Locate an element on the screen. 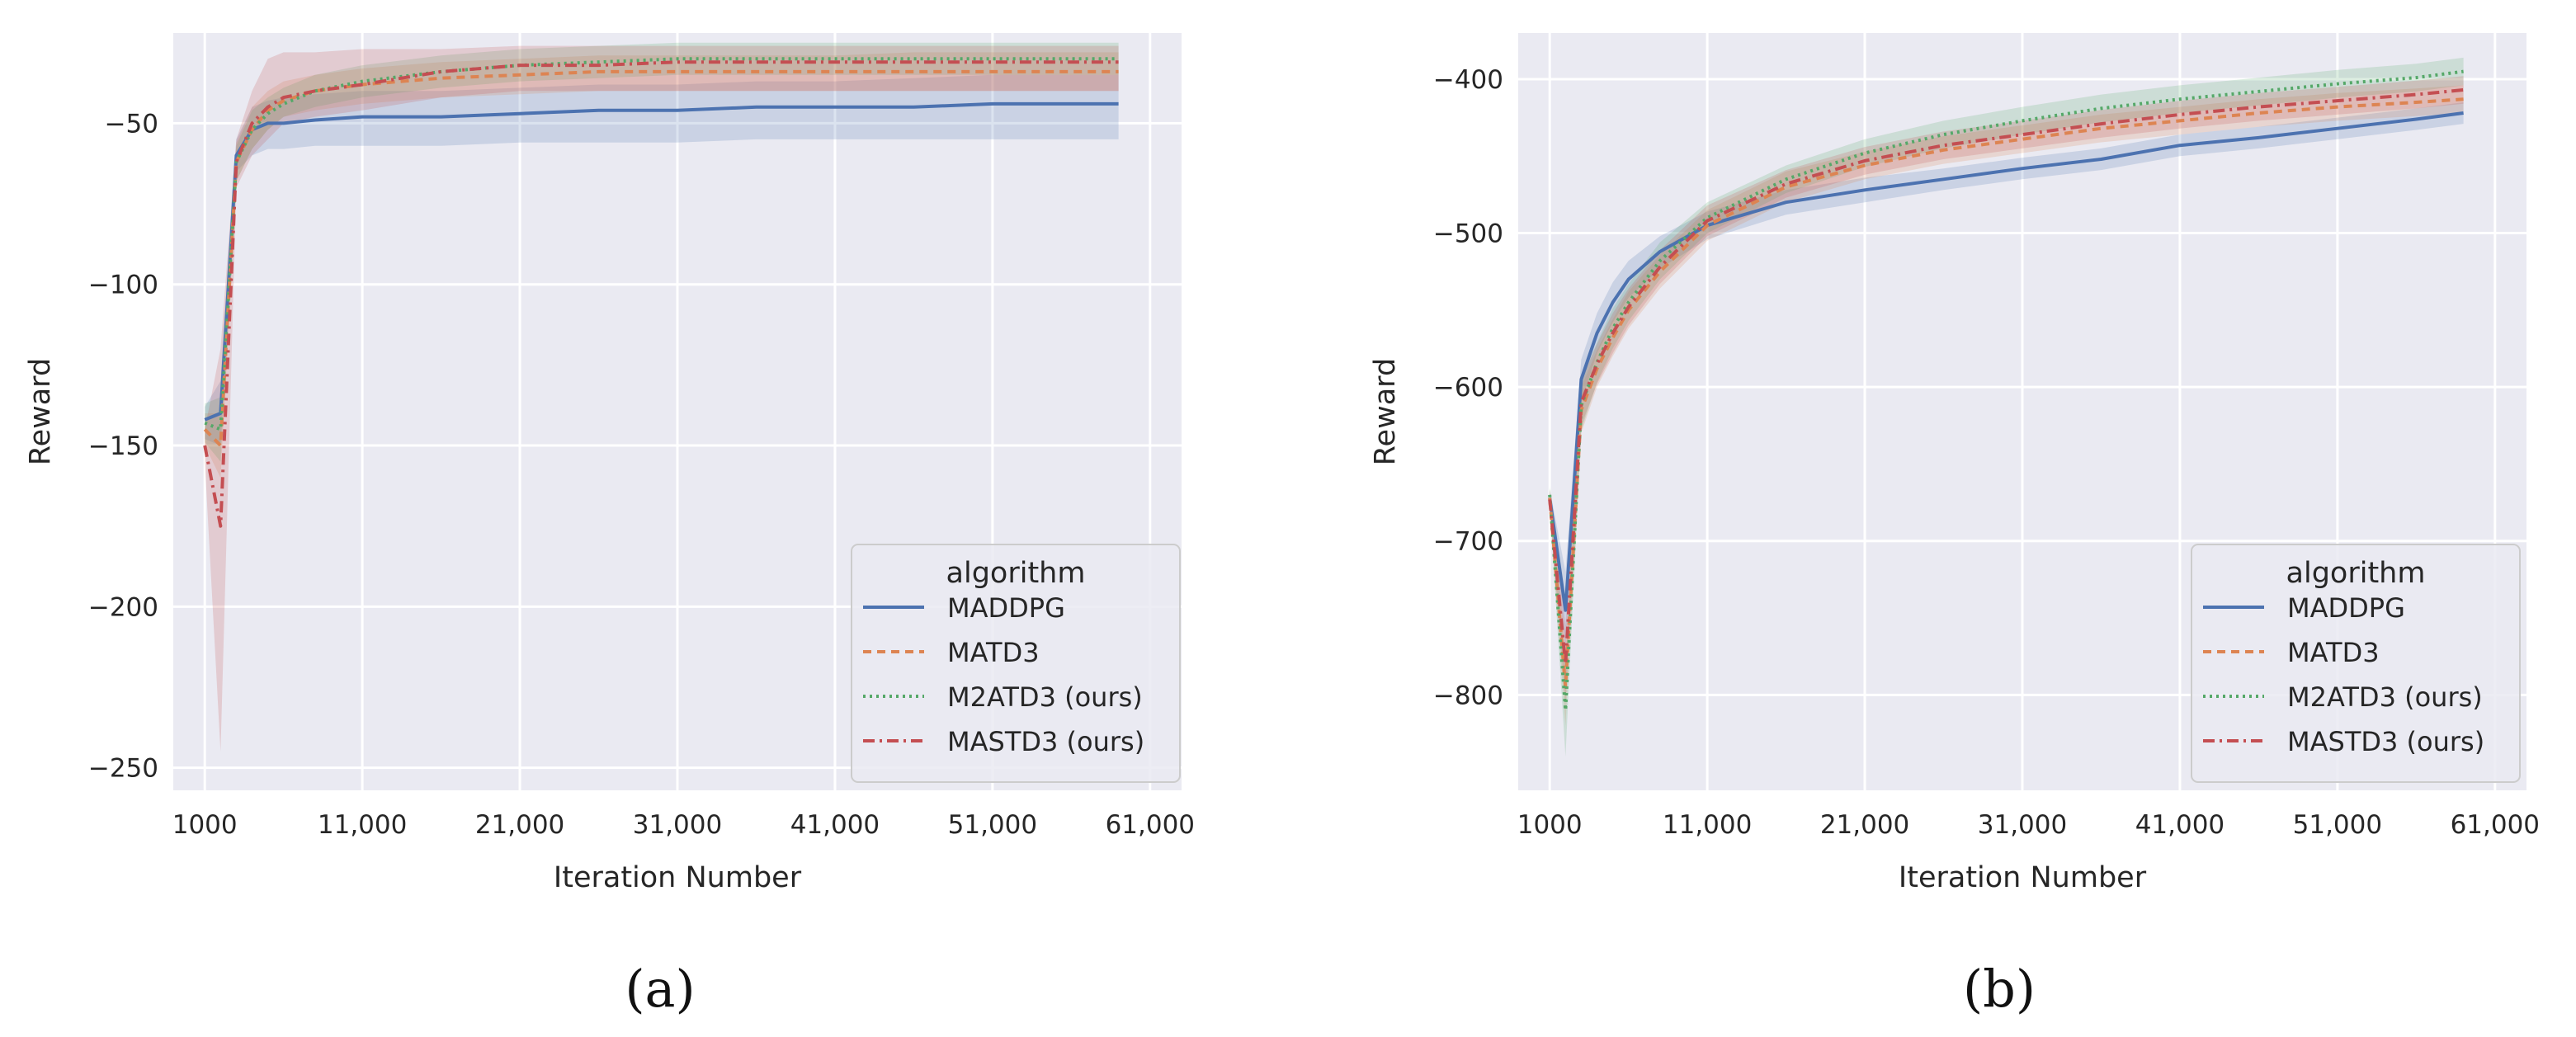  y-axis-label-a: Reward is located at coordinates (40, 411).